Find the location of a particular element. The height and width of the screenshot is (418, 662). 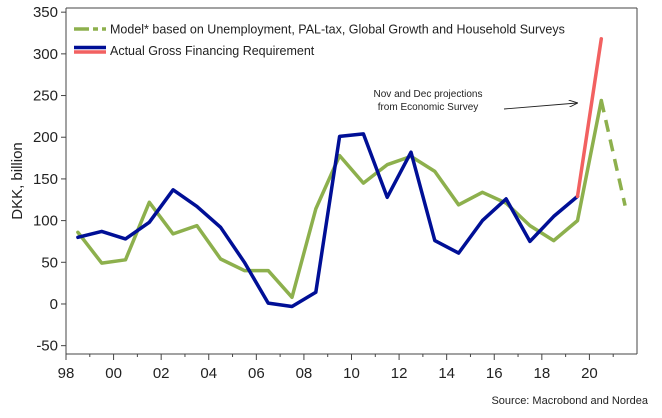

x-axis: 98 00 02 04 06 08 10 12 14 16 18 20 is located at coordinates (336, 368).